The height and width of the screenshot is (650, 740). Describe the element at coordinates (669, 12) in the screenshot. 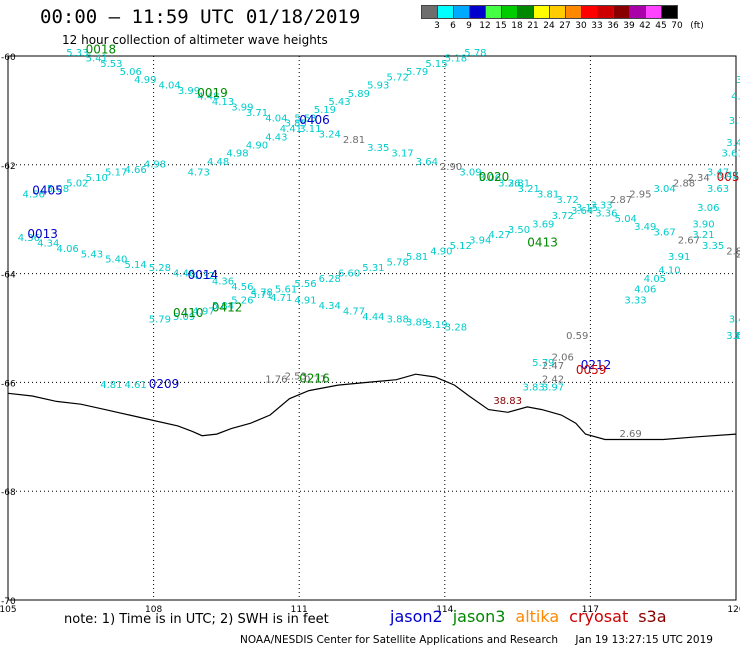

I see `legend-swatch` at that location.